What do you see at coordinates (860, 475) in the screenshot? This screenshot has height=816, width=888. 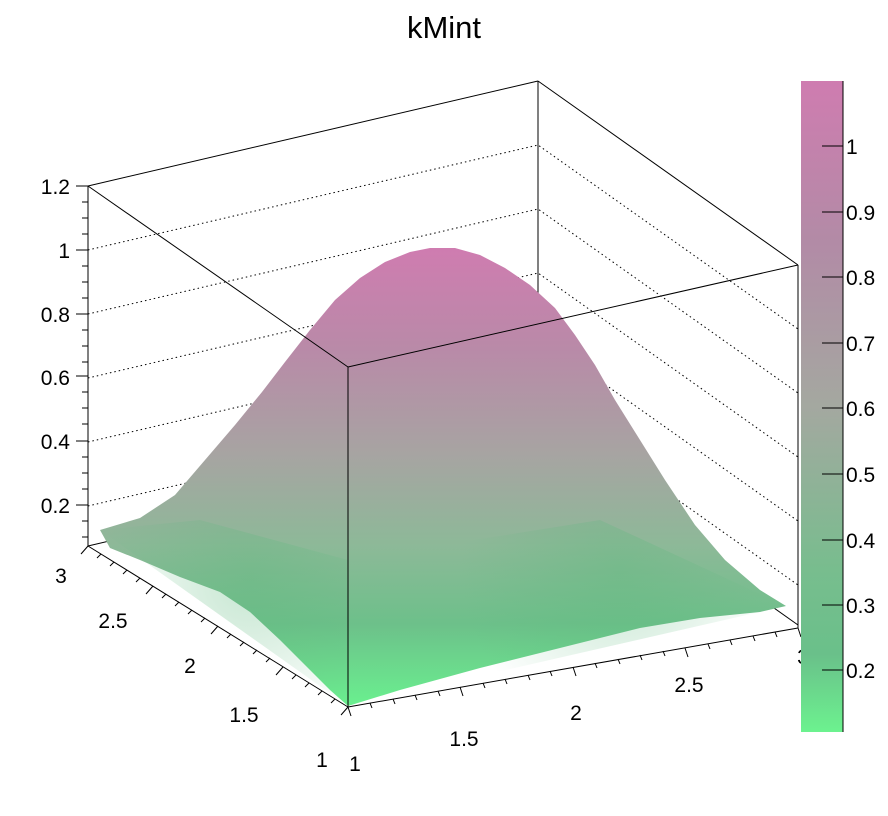 I see `svg-text: 0.5` at bounding box center [860, 475].